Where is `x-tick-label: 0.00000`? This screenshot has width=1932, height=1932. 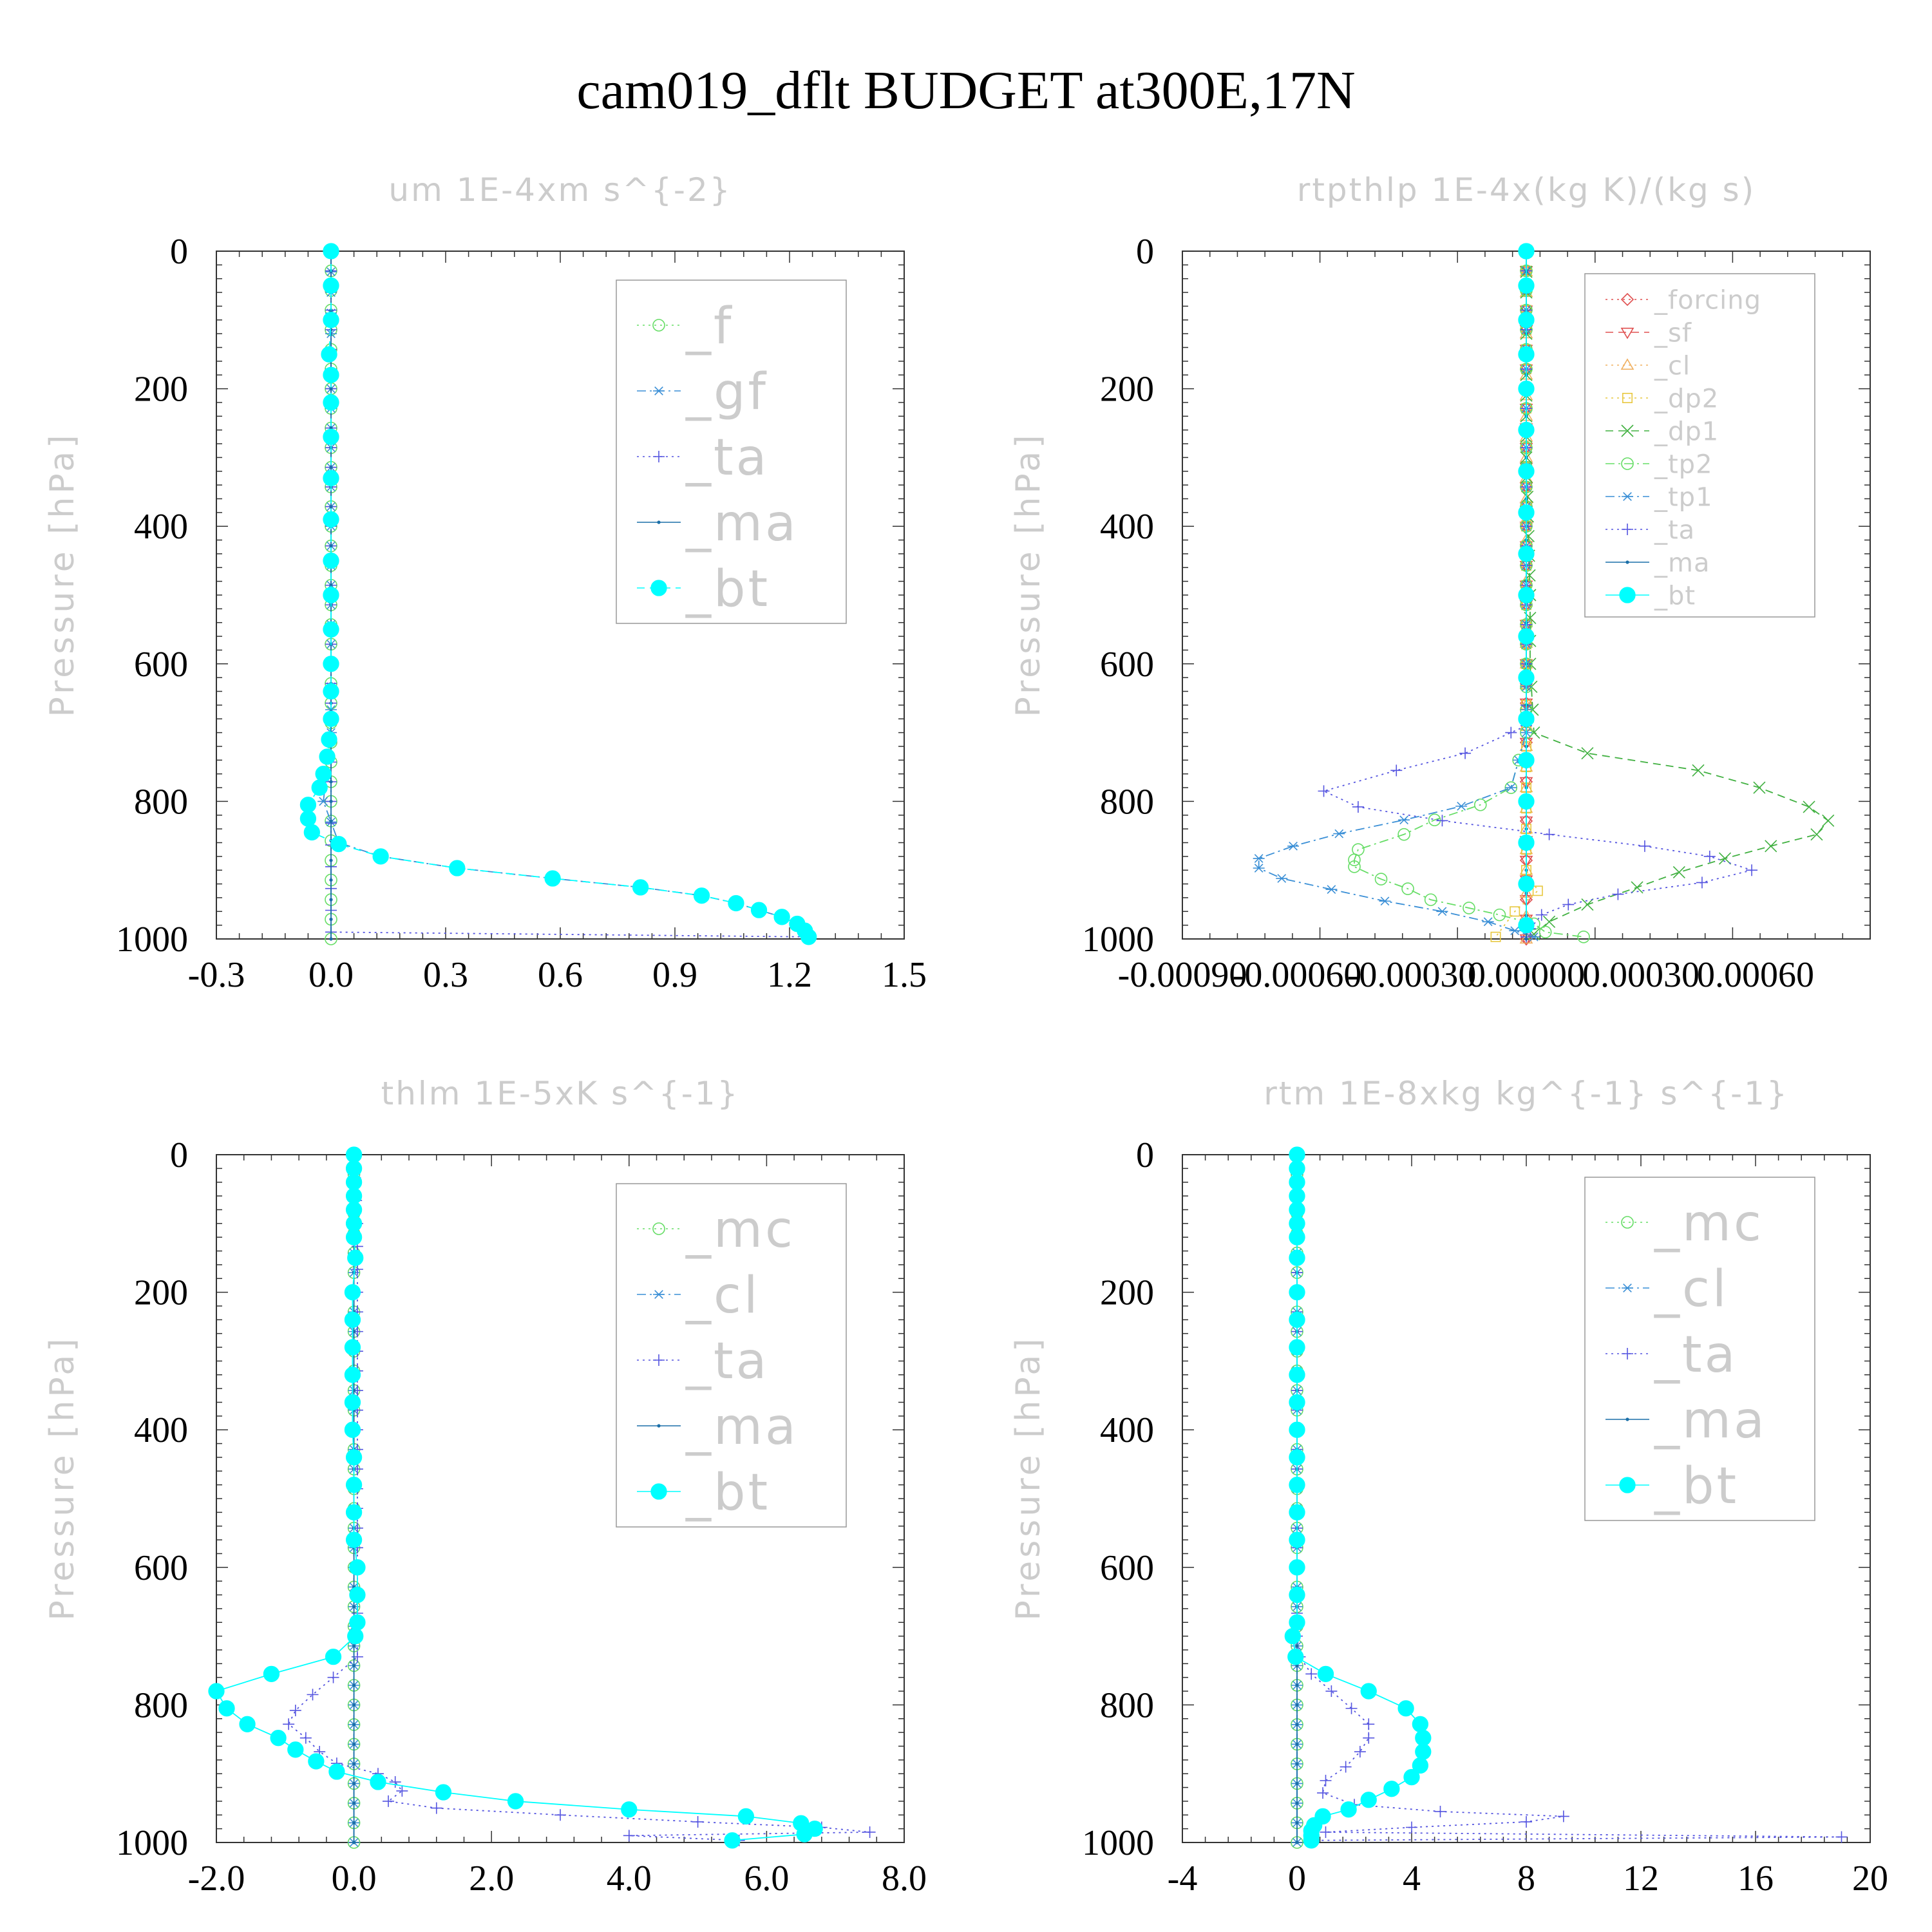 x-tick-label: 0.00000 is located at coordinates (1527, 975).